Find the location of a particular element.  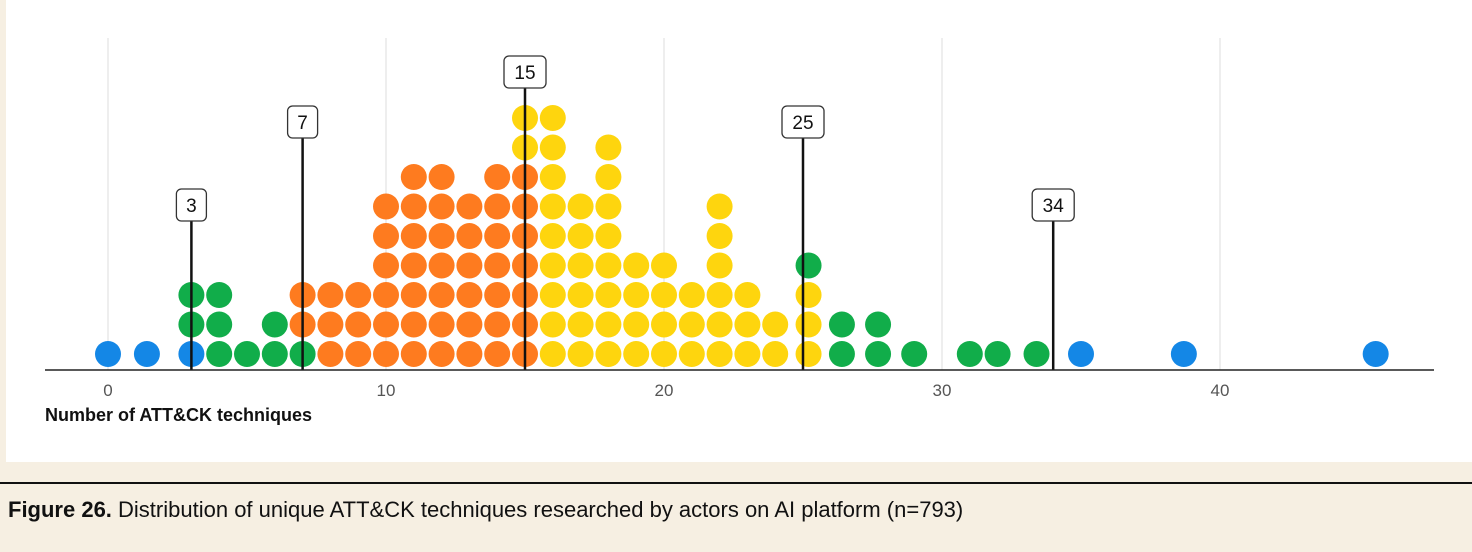

marker-label: 15 is located at coordinates (524, 73).